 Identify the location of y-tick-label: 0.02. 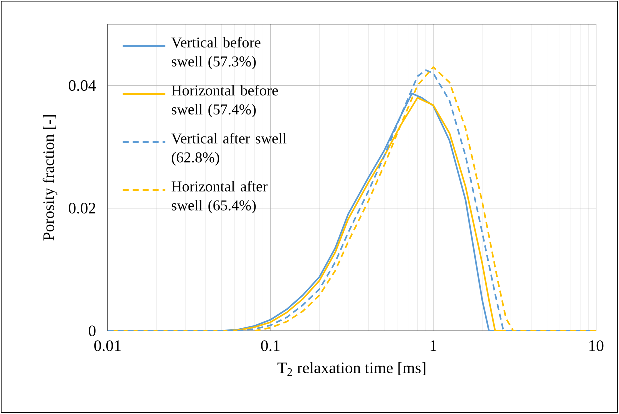
(82, 208).